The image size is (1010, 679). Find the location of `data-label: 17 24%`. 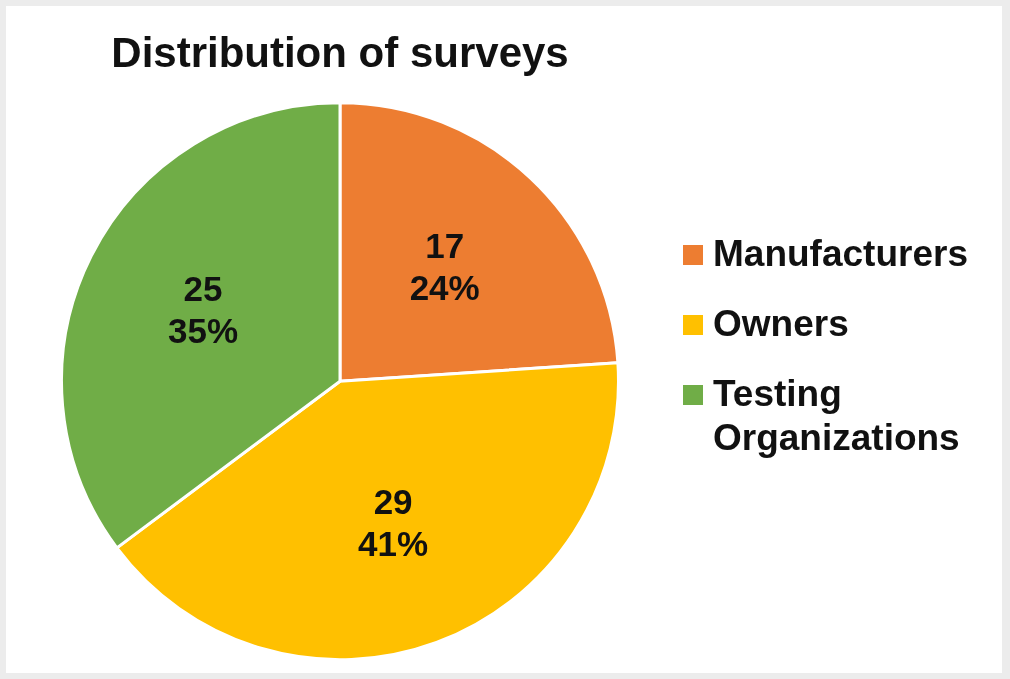

data-label: 17 24% is located at coordinates (444, 267).